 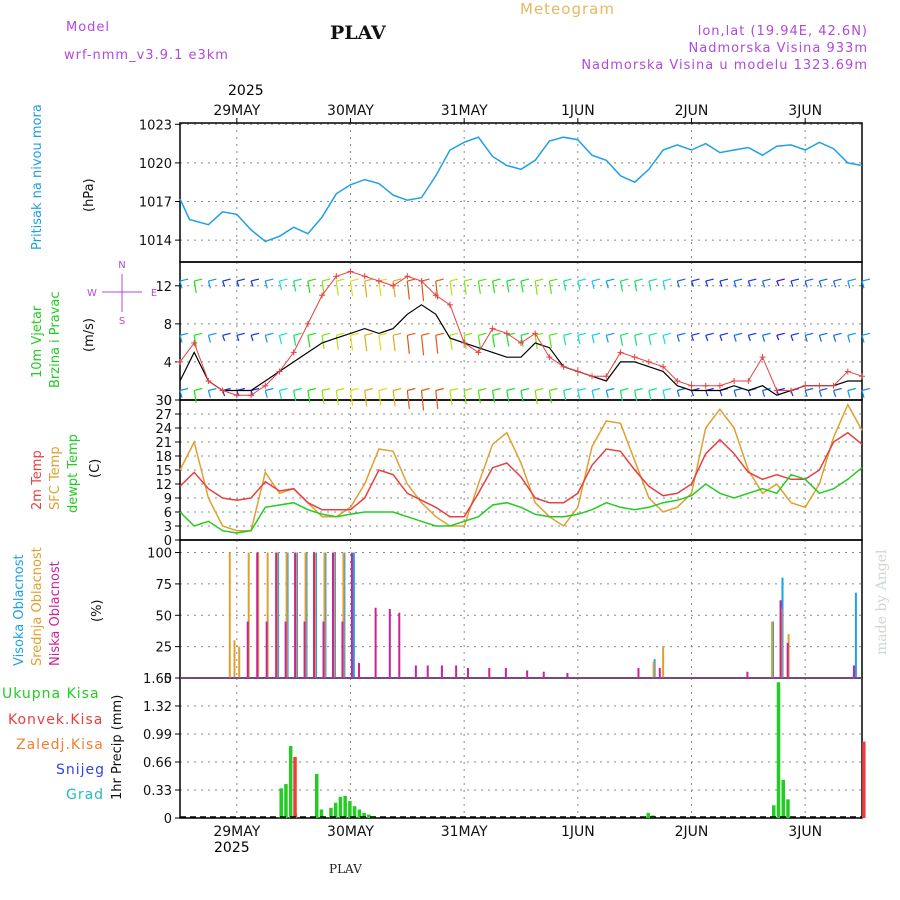 I want to click on tsfc-line, so click(x=521, y=467).